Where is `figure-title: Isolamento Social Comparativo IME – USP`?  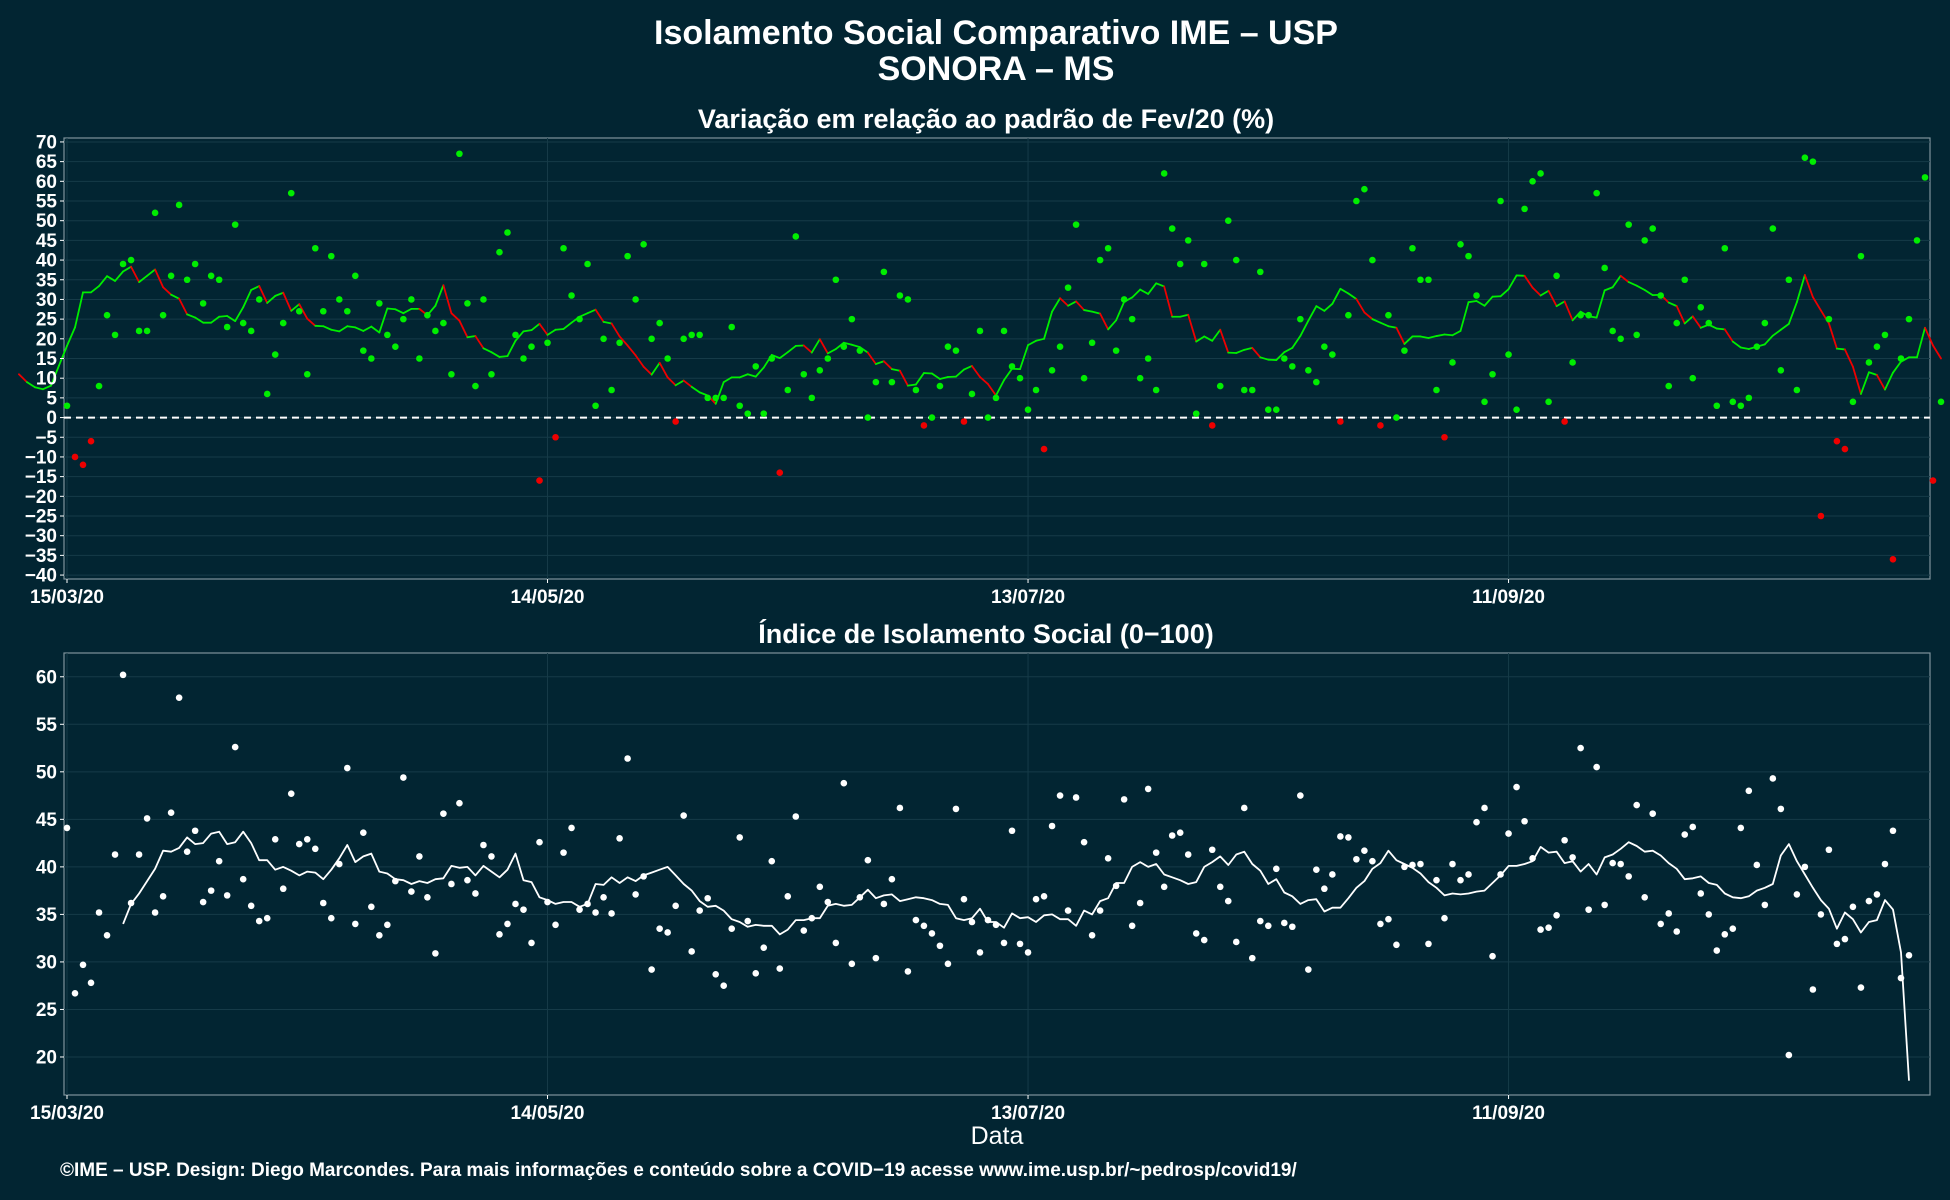 figure-title: Isolamento Social Comparativo IME – USP is located at coordinates (996, 33).